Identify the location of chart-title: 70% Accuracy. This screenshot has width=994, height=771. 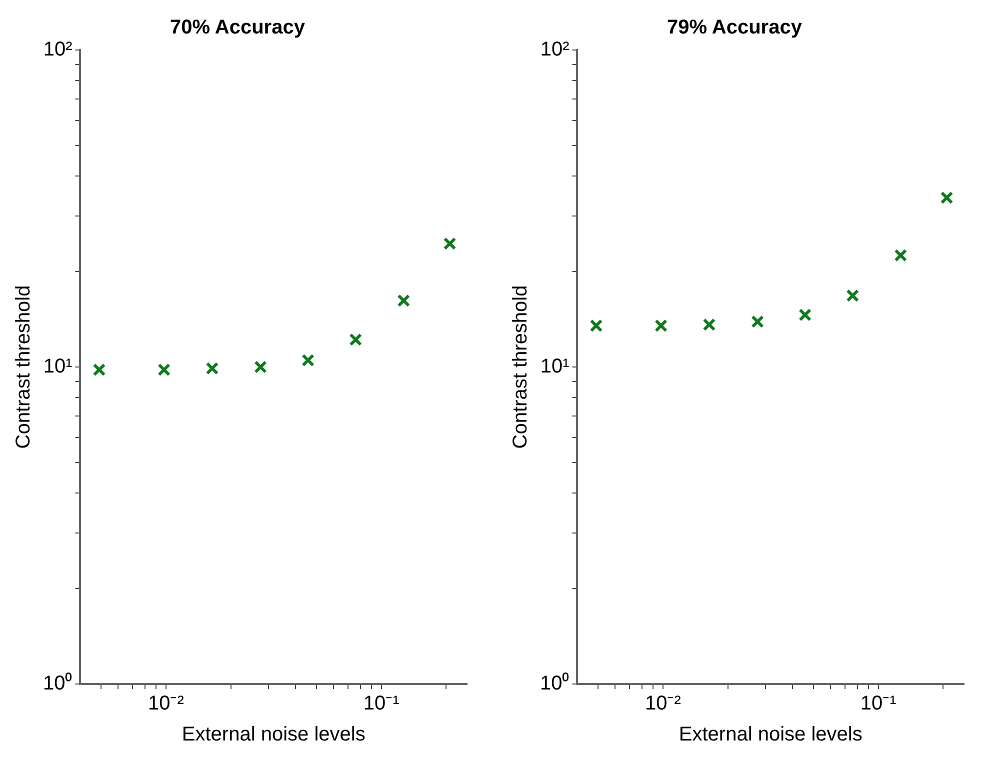
(238, 27).